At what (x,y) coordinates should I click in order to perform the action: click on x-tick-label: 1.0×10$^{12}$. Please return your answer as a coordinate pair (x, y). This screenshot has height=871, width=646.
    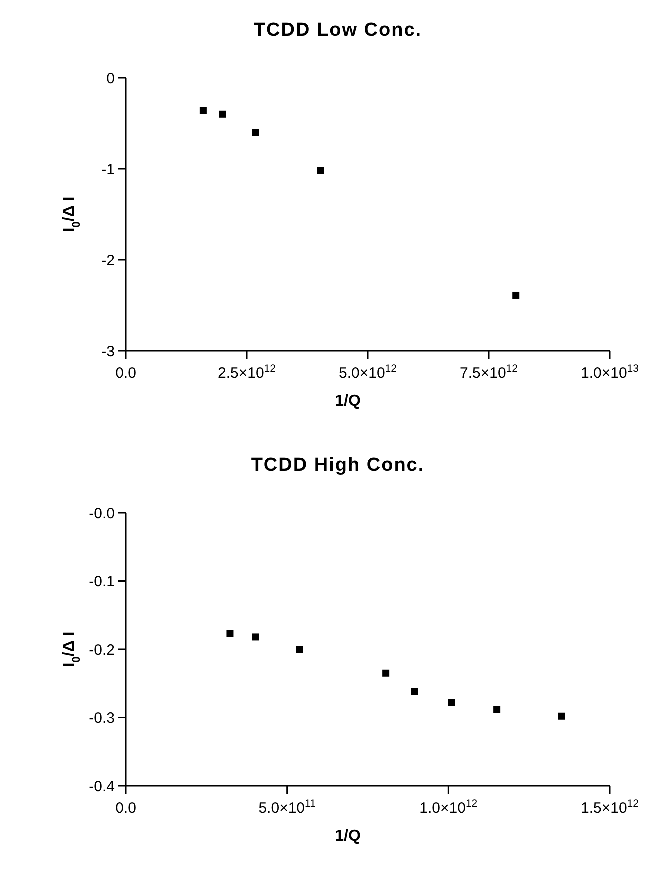
    Looking at the image, I should click on (449, 807).